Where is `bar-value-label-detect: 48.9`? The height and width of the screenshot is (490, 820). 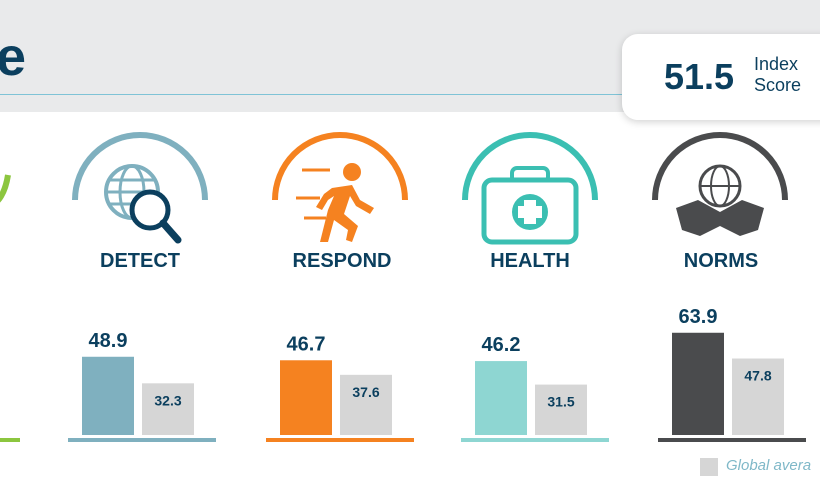 bar-value-label-detect: 48.9 is located at coordinates (108, 341).